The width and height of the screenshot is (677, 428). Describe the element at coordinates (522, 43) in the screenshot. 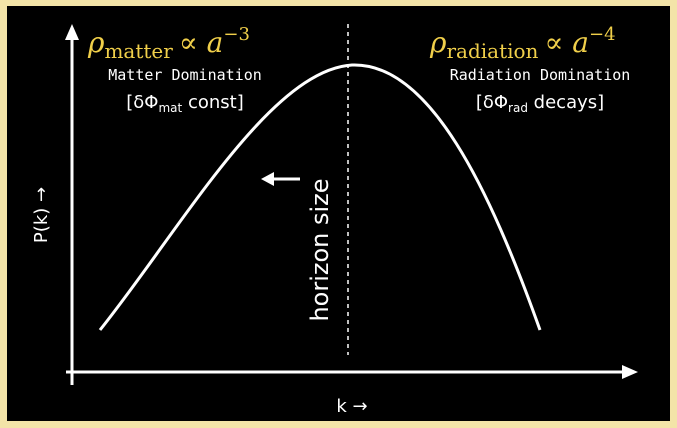

I see `right-formula: ρradiation ∝ a−4` at that location.